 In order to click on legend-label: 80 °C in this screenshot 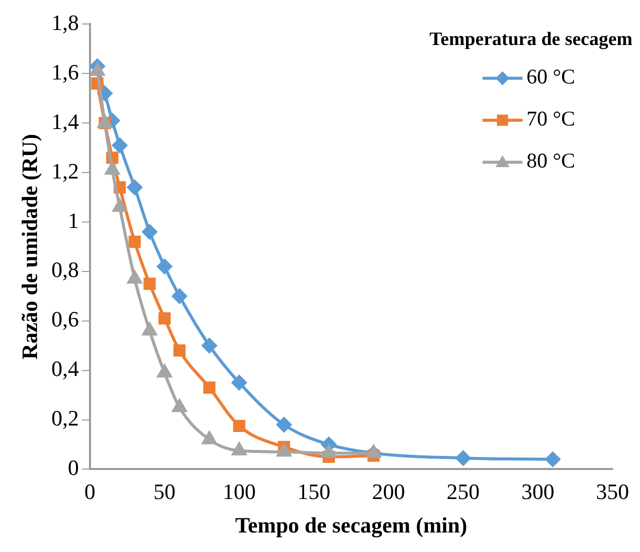, I will do `click(551, 160)`.